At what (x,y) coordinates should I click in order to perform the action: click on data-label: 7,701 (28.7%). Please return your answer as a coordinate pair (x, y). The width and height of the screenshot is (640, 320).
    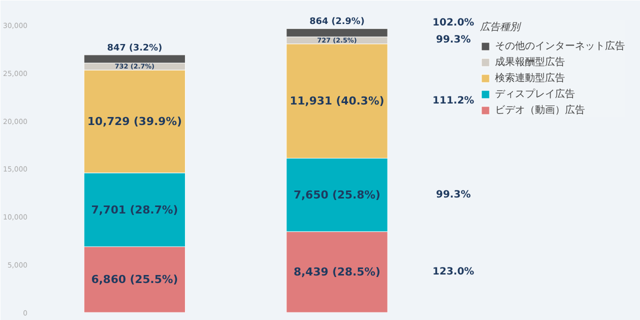
    Looking at the image, I should click on (134, 209).